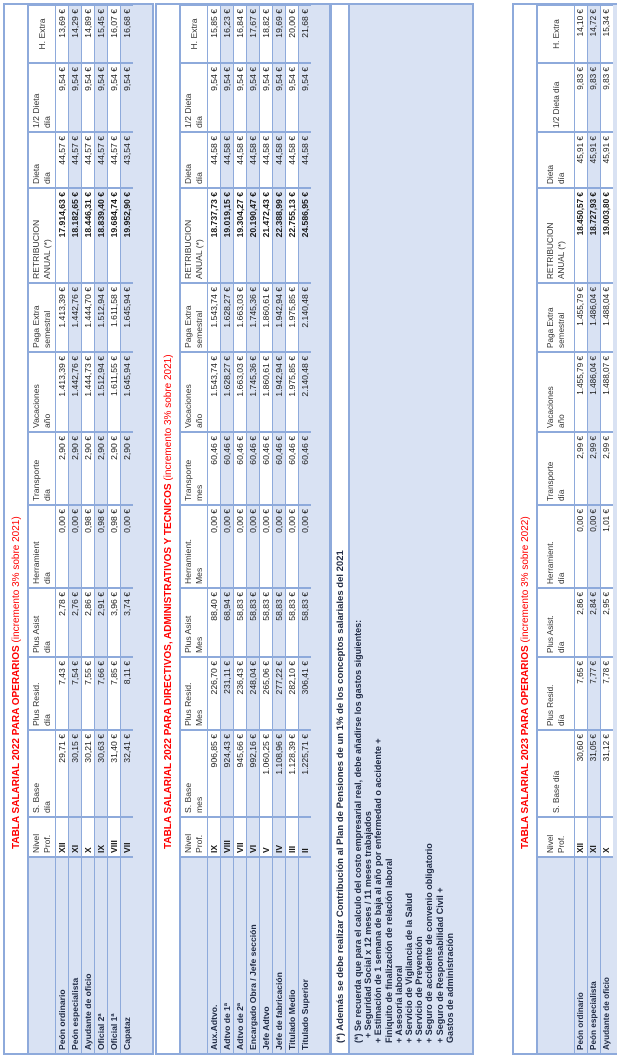 The image size is (617, 1058). Describe the element at coordinates (253, 317) in the screenshot. I see `cell-paga-extra: 1.745,36 €` at that location.